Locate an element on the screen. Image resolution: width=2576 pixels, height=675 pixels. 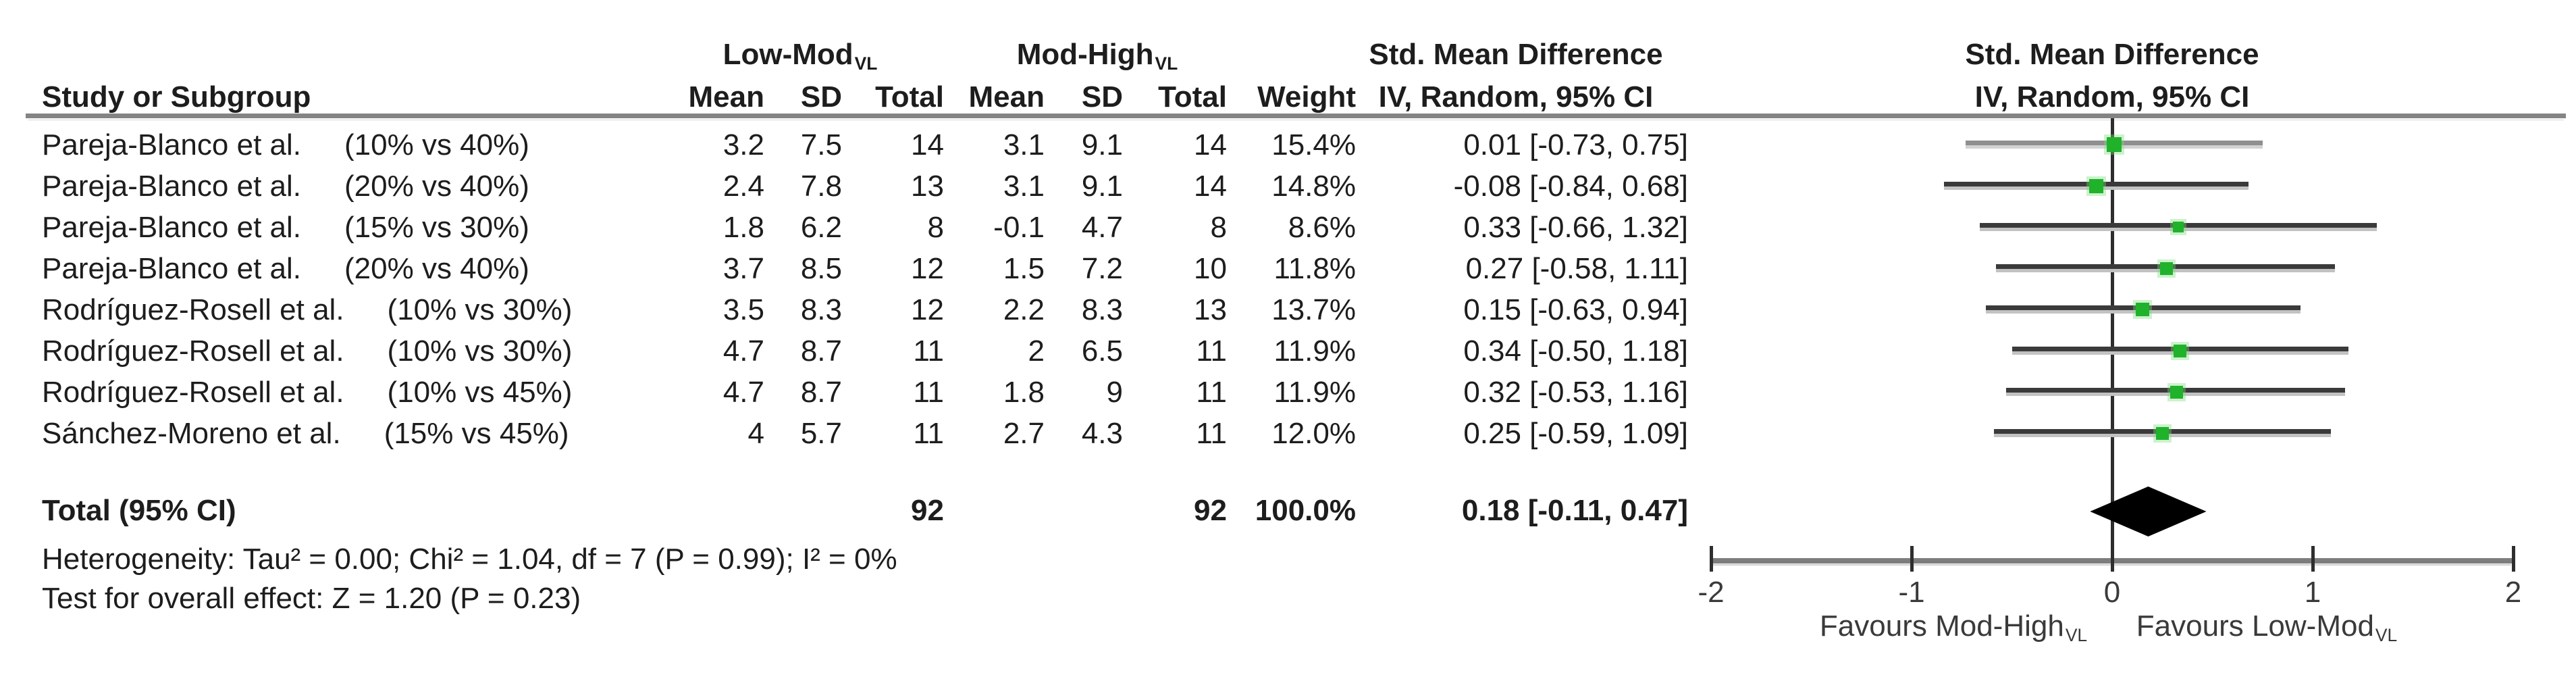
sd2-value: 6.5 is located at coordinates (1102, 351).